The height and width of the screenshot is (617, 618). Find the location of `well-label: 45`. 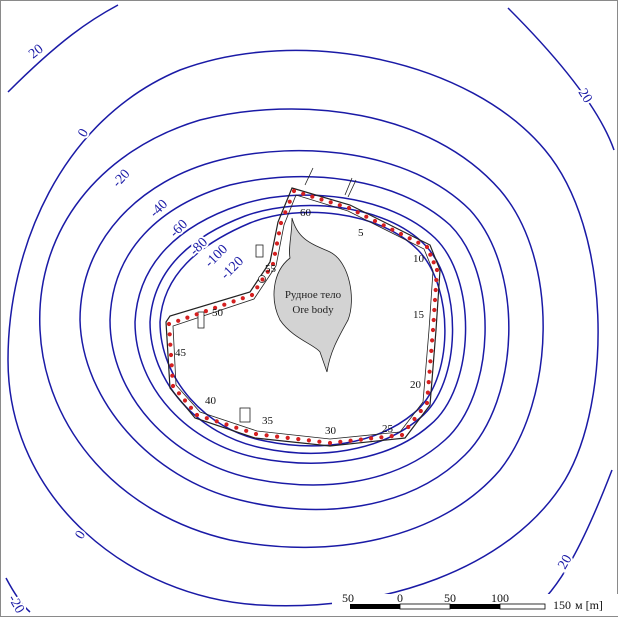

well-label: 45 is located at coordinates (181, 353).